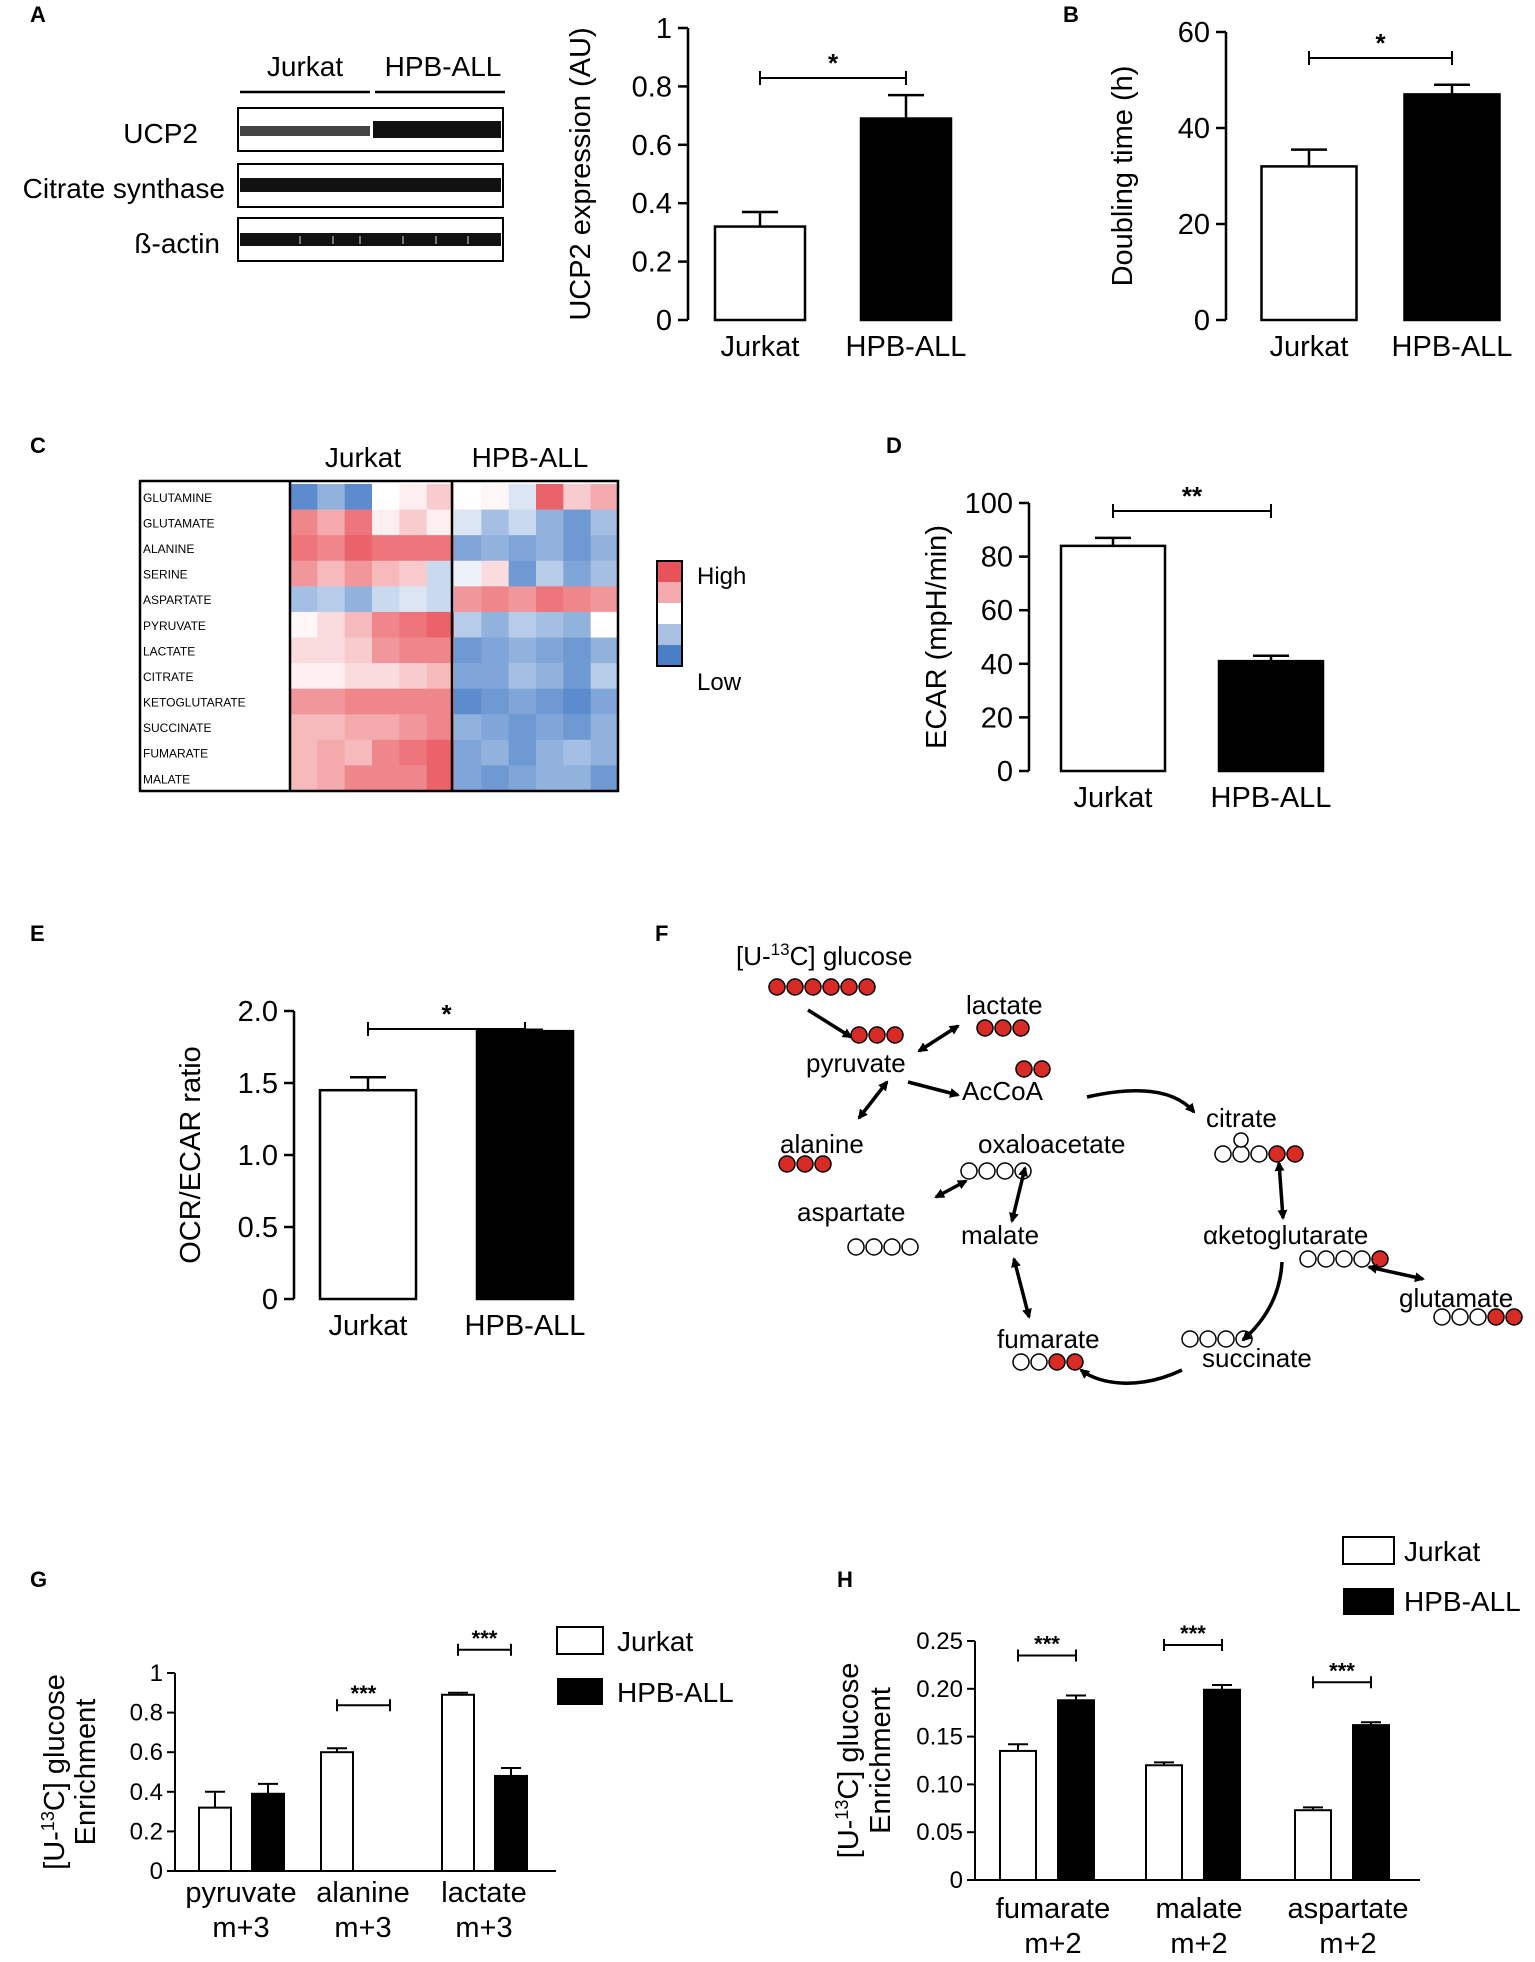  What do you see at coordinates (1462, 1601) in the screenshot?
I see `legend-h-hpb-all: HPB-ALL` at bounding box center [1462, 1601].